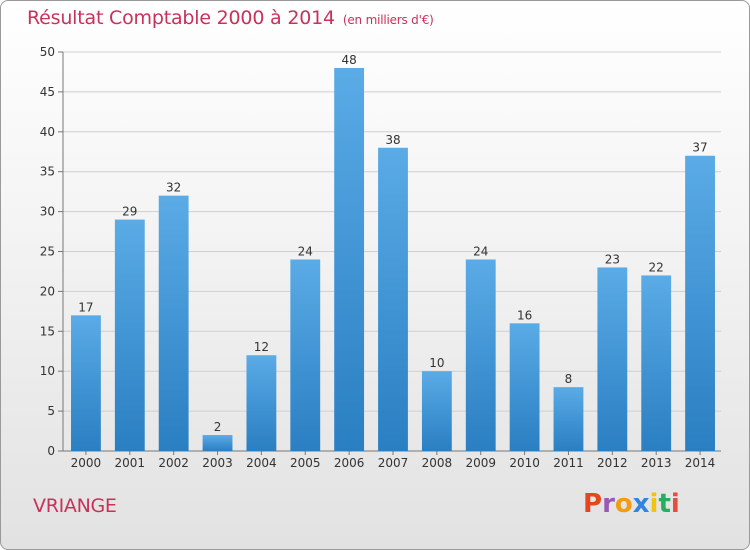 Image resolution: width=750 pixels, height=550 pixels. What do you see at coordinates (569, 379) in the screenshot?
I see `value-label: 8` at bounding box center [569, 379].